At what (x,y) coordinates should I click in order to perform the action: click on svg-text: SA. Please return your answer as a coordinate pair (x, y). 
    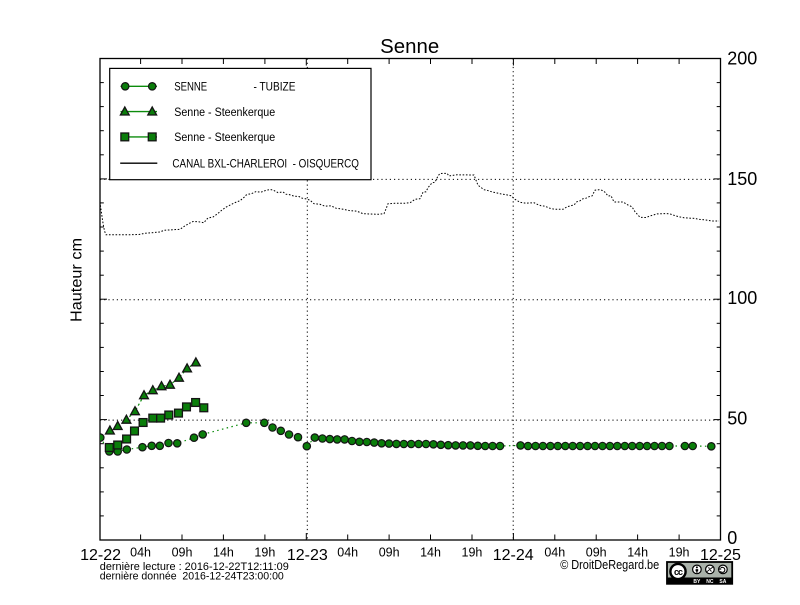
    Looking at the image, I should click on (722, 582).